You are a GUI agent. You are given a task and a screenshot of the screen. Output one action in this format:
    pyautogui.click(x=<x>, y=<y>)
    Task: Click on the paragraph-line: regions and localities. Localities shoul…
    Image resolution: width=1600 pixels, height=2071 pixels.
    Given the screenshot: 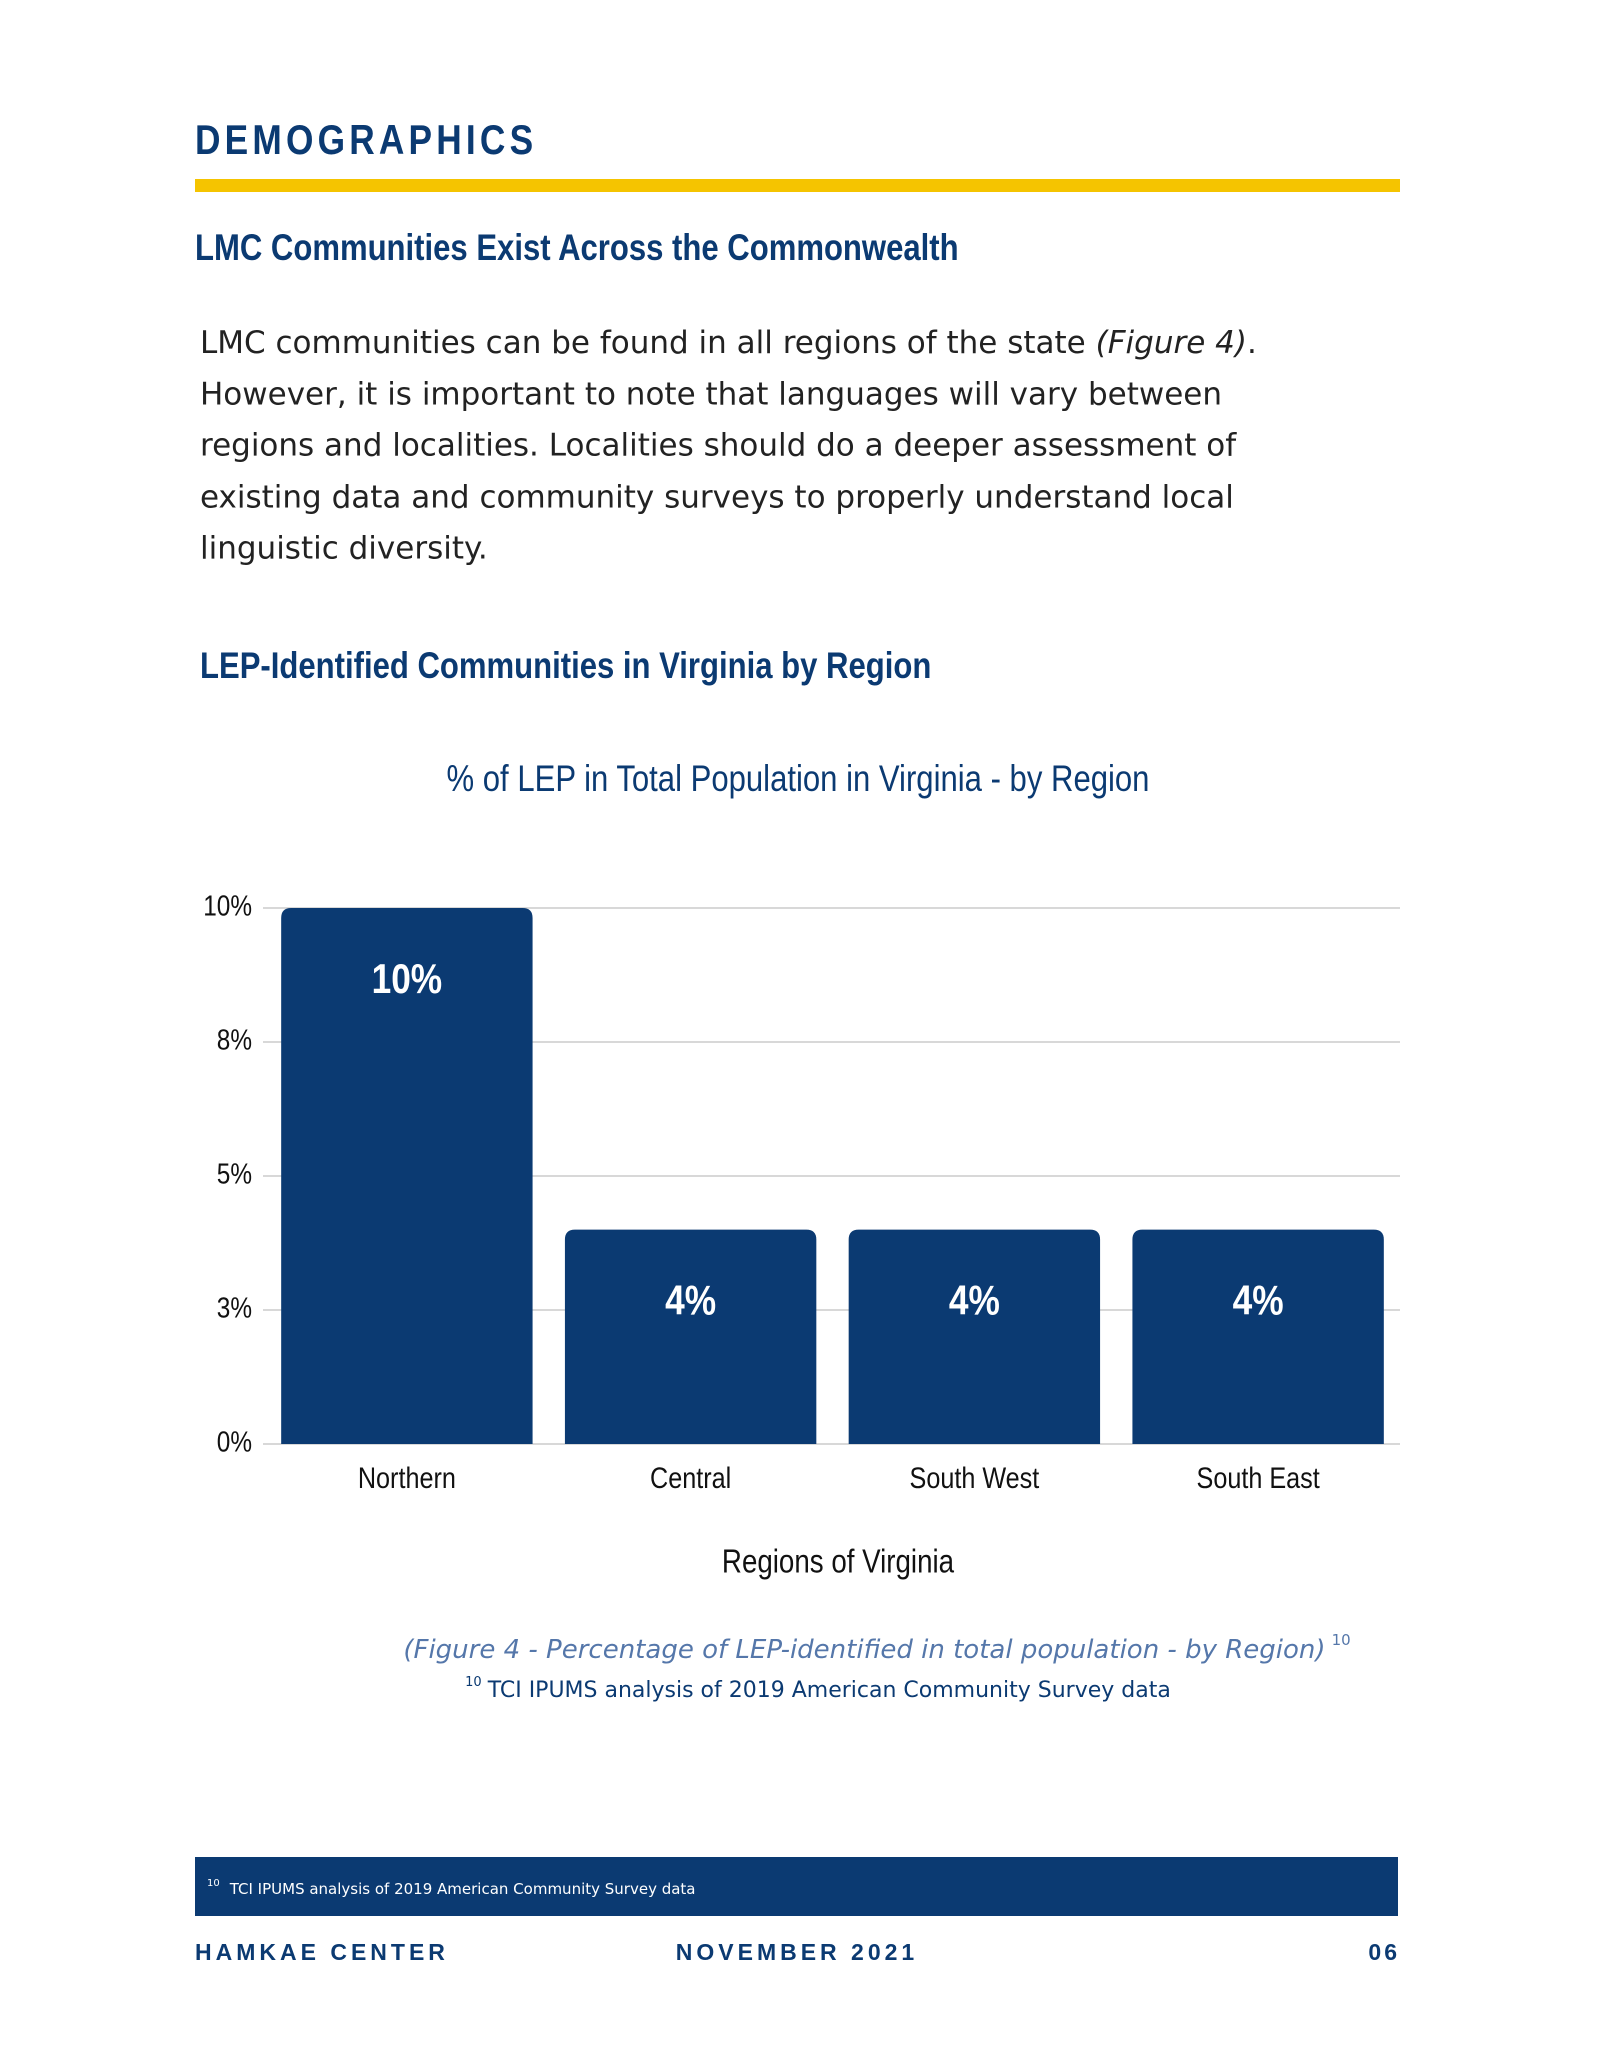 What is the action you would take?
    pyautogui.click(x=718, y=446)
    